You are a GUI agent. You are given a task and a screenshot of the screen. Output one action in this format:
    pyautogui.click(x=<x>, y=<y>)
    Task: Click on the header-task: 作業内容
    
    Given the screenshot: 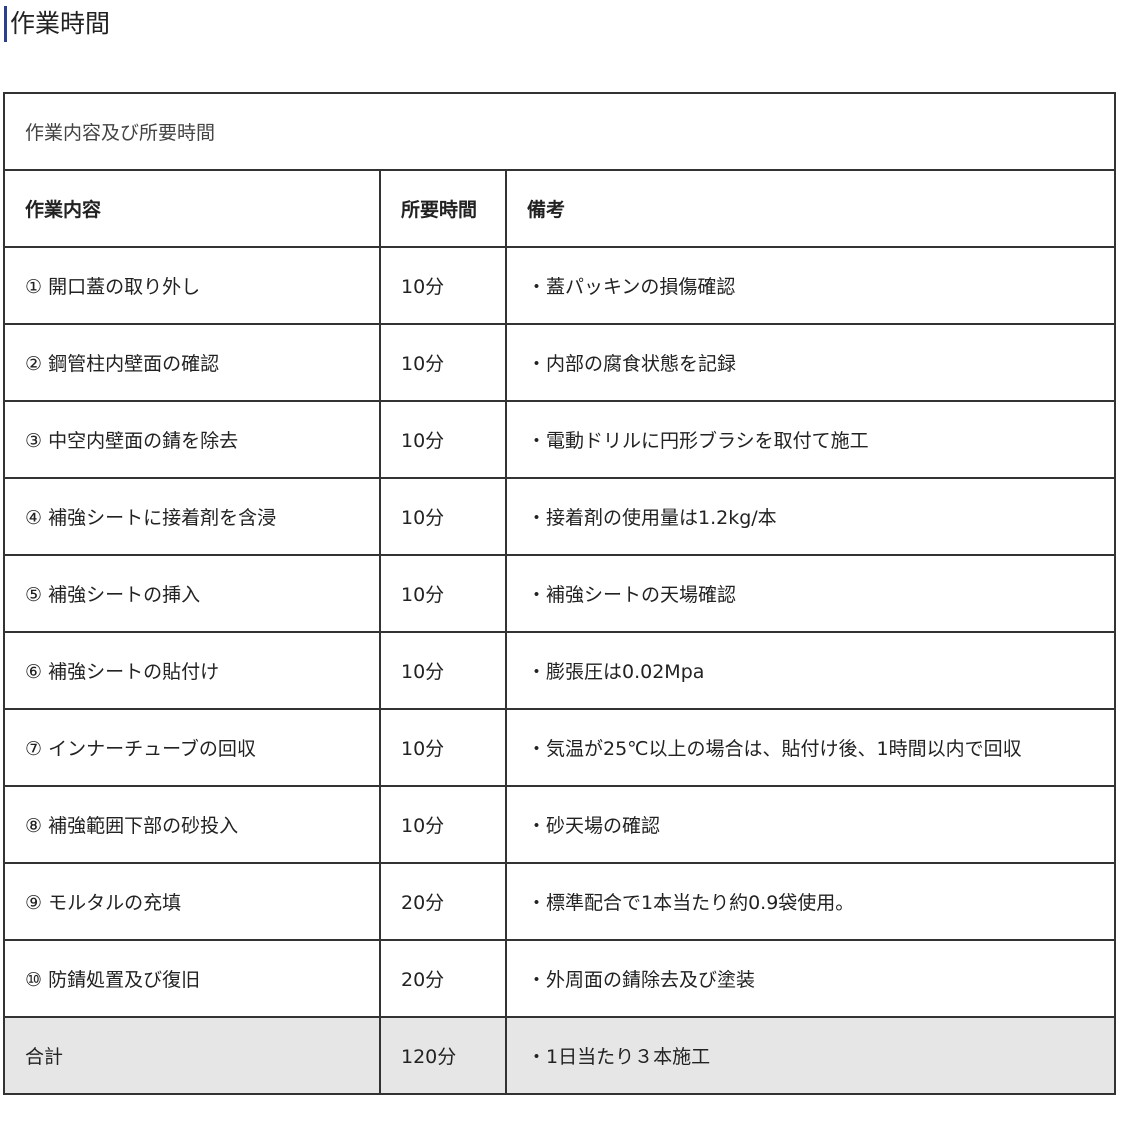 What is the action you would take?
    pyautogui.click(x=192, y=208)
    